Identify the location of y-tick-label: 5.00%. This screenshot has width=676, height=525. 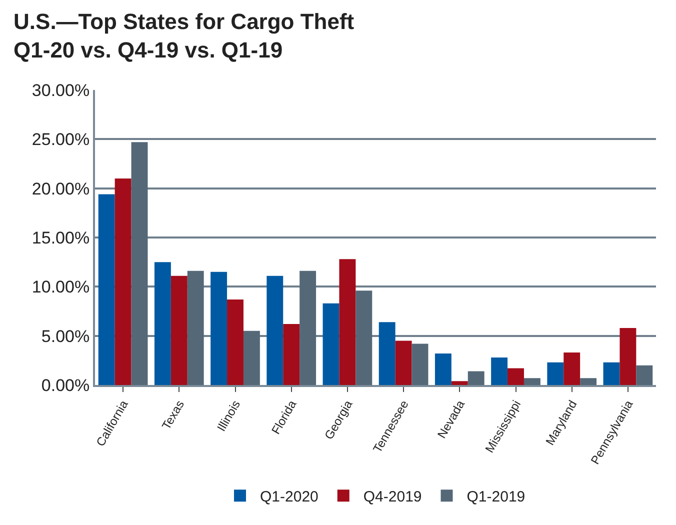
(65, 336).